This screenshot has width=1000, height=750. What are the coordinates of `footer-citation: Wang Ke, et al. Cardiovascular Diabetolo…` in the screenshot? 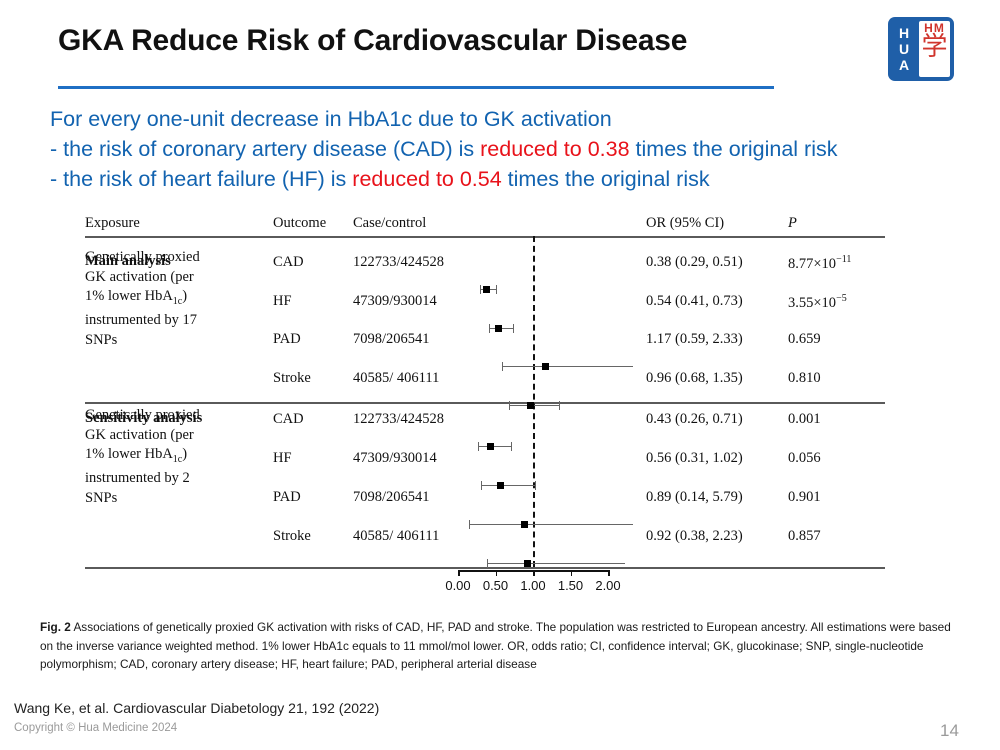 It's located at (197, 708).